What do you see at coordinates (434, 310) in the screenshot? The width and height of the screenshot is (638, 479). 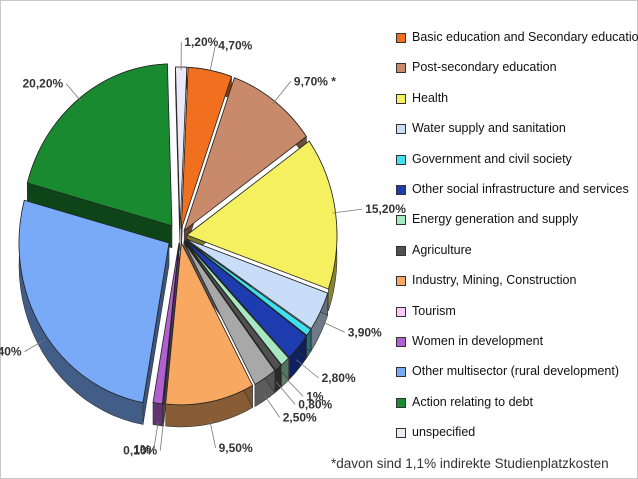 I see `legend-label: Tourism` at bounding box center [434, 310].